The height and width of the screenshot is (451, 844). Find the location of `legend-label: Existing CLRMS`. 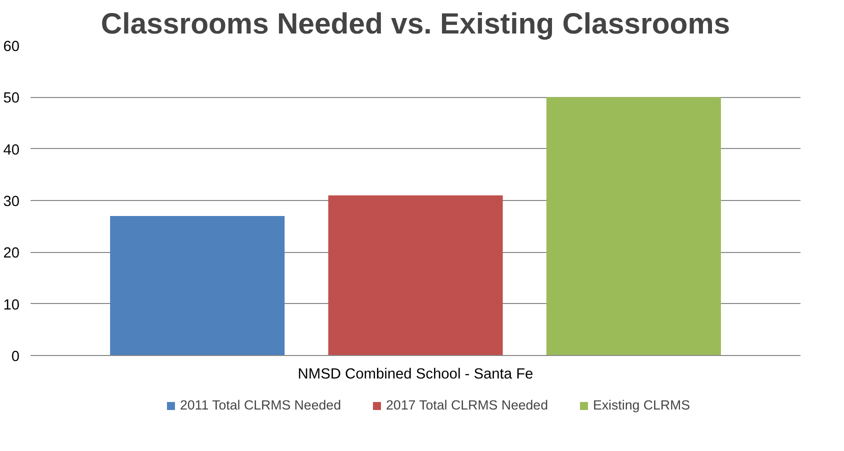

legend-label: Existing CLRMS is located at coordinates (641, 405).